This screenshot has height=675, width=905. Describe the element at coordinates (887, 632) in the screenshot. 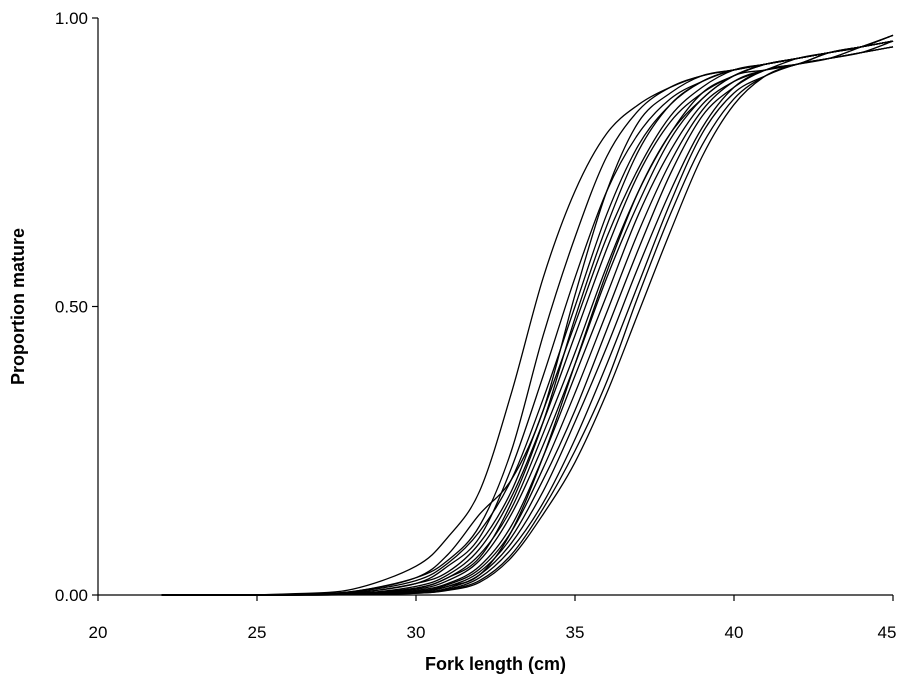

I see `x-tick-label: 45` at that location.